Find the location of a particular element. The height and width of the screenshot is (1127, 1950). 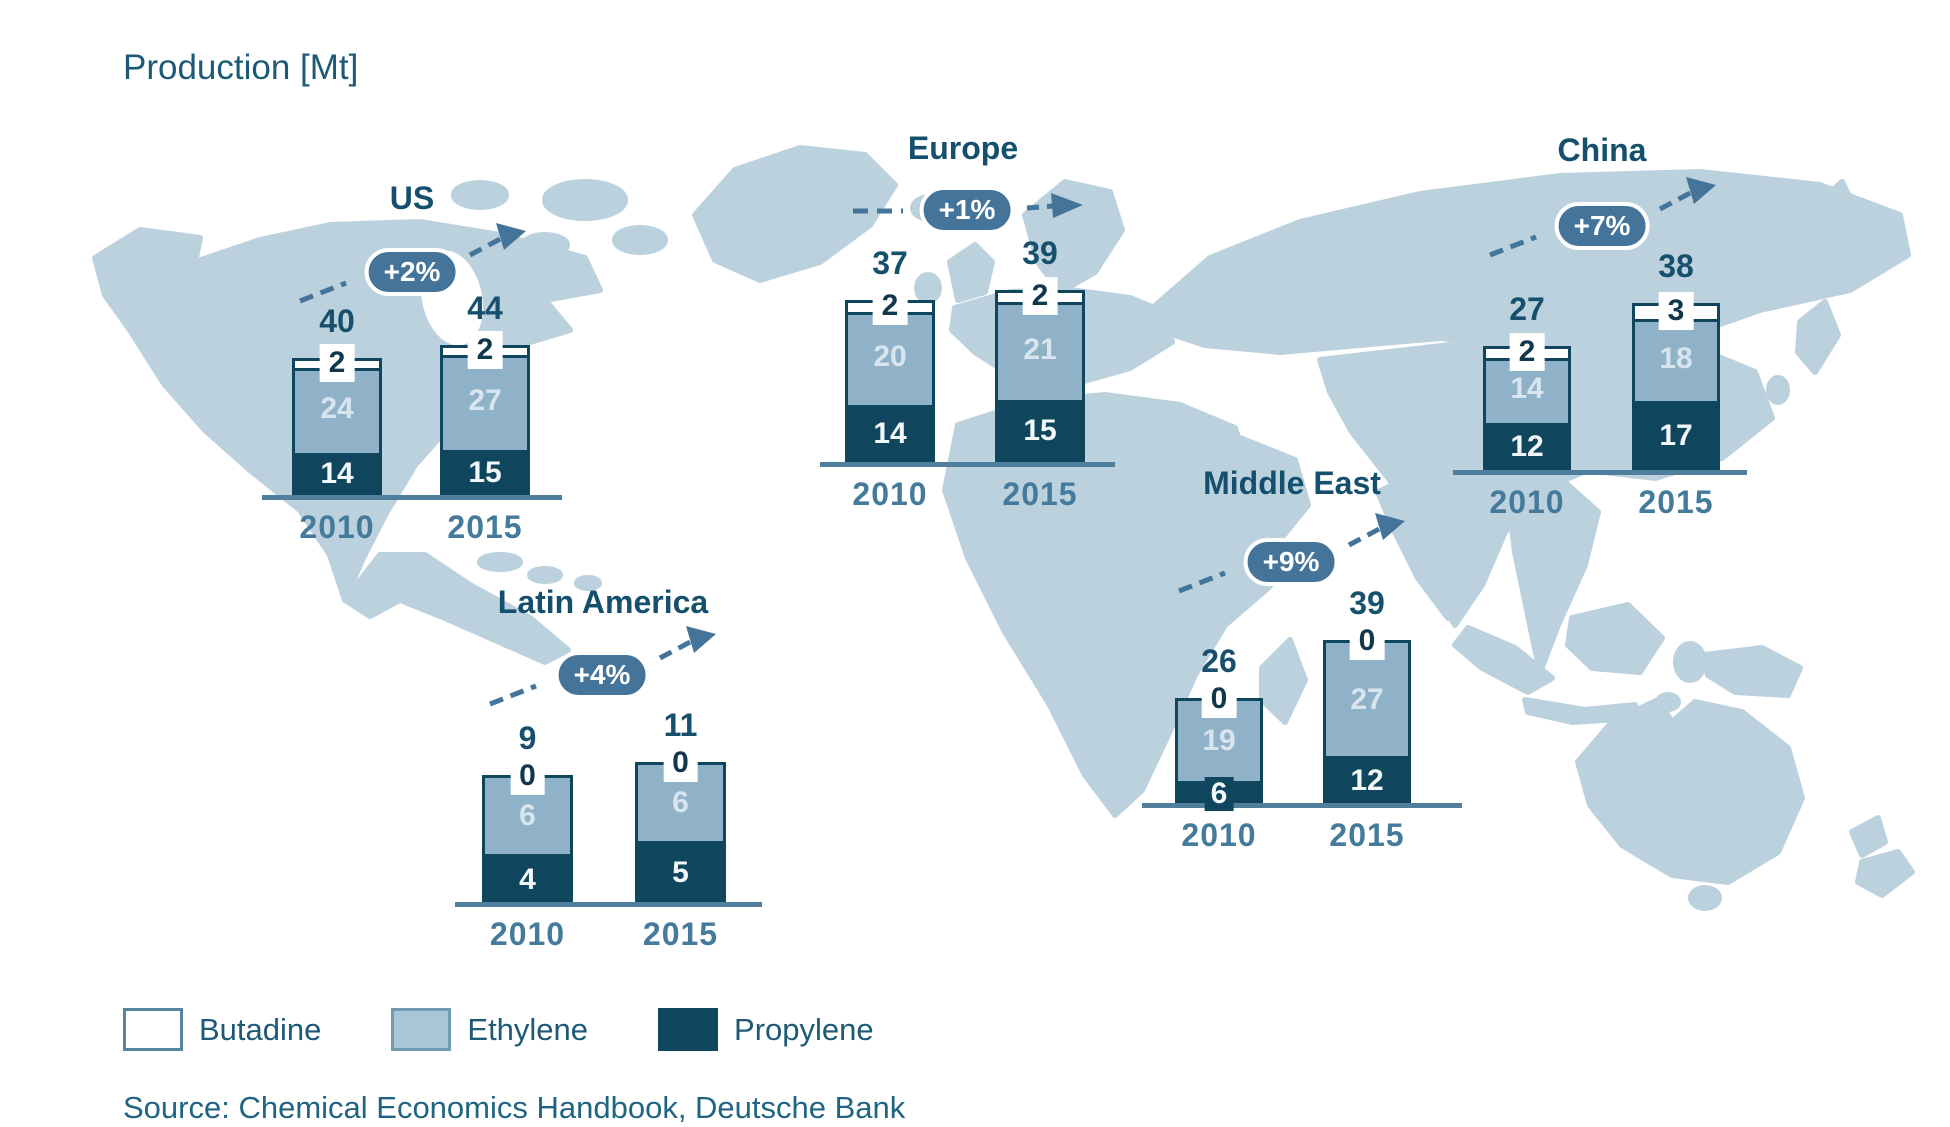

growth-badge-value-1: +1% is located at coordinates (967, 210).